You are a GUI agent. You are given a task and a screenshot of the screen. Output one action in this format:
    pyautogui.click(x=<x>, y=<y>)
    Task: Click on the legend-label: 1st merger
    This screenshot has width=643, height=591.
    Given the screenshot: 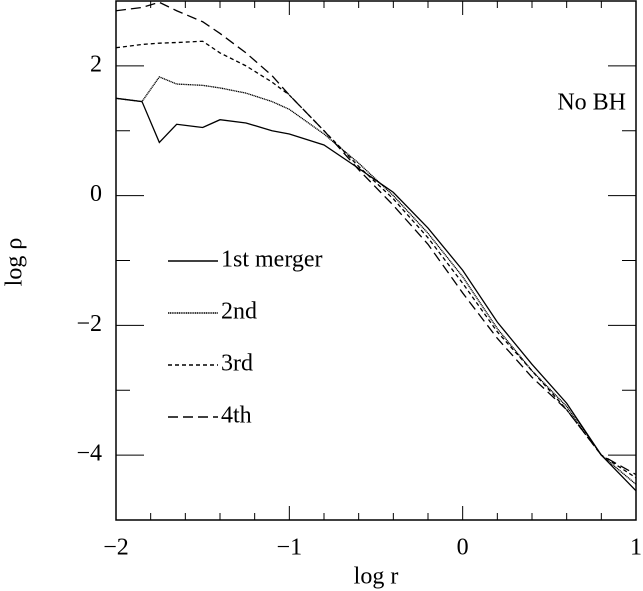 What is the action you would take?
    pyautogui.click(x=272, y=260)
    